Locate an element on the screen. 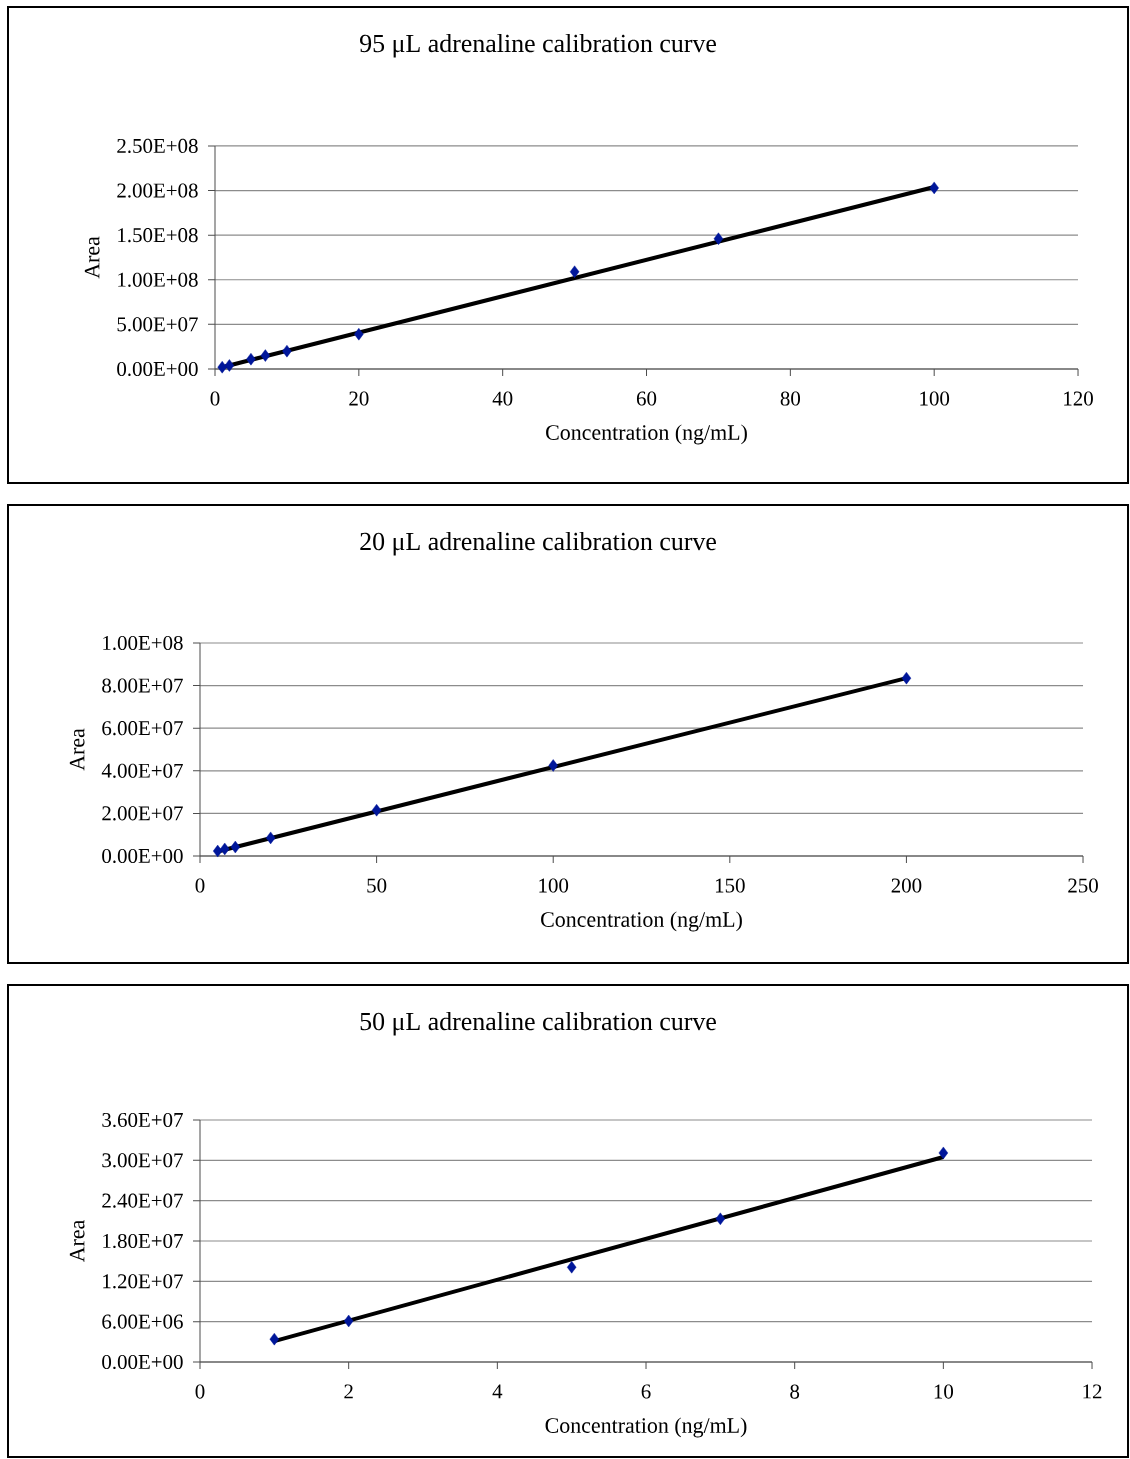 Image resolution: width=1130 pixels, height=1459 pixels. y-tick-label: 1.80E+07 is located at coordinates (143, 1241).